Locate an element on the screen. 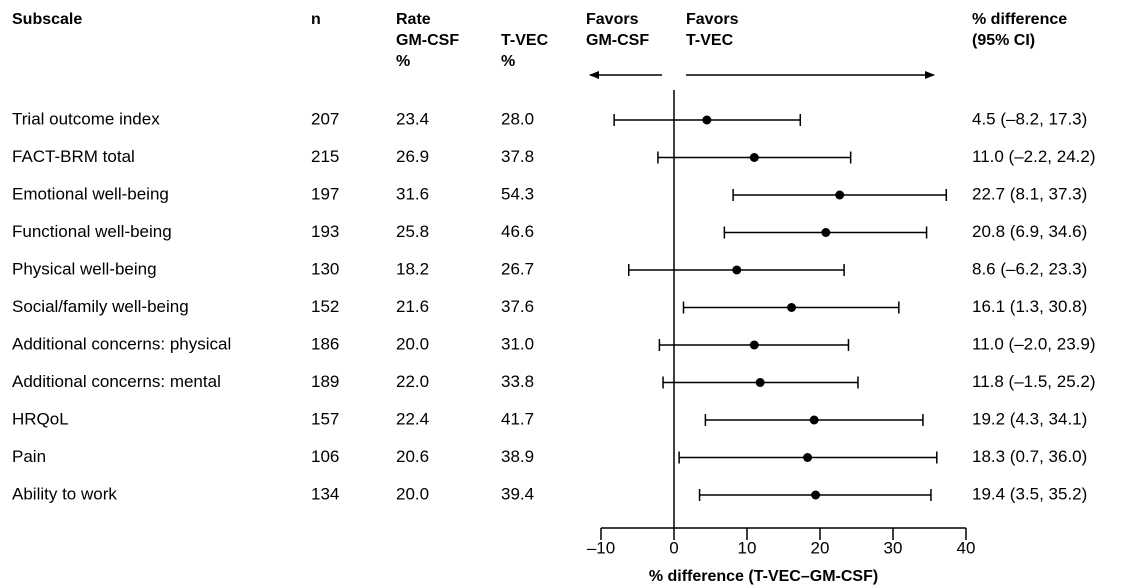 This screenshot has width=1144, height=588. value-label: 19.2 (4.3, 34.1) is located at coordinates (1029, 418).